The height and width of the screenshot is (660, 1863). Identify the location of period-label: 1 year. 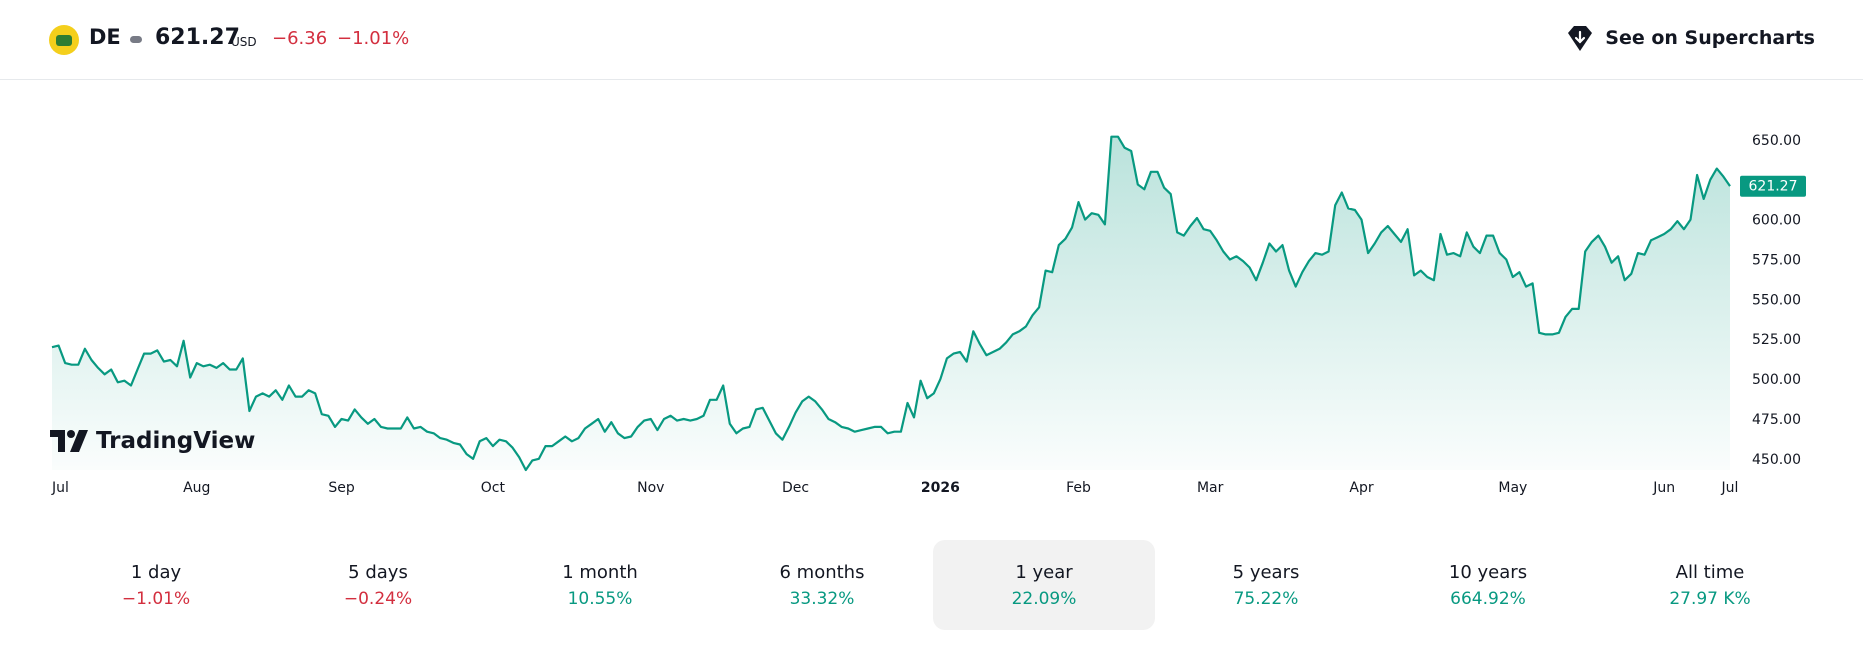
(1044, 572).